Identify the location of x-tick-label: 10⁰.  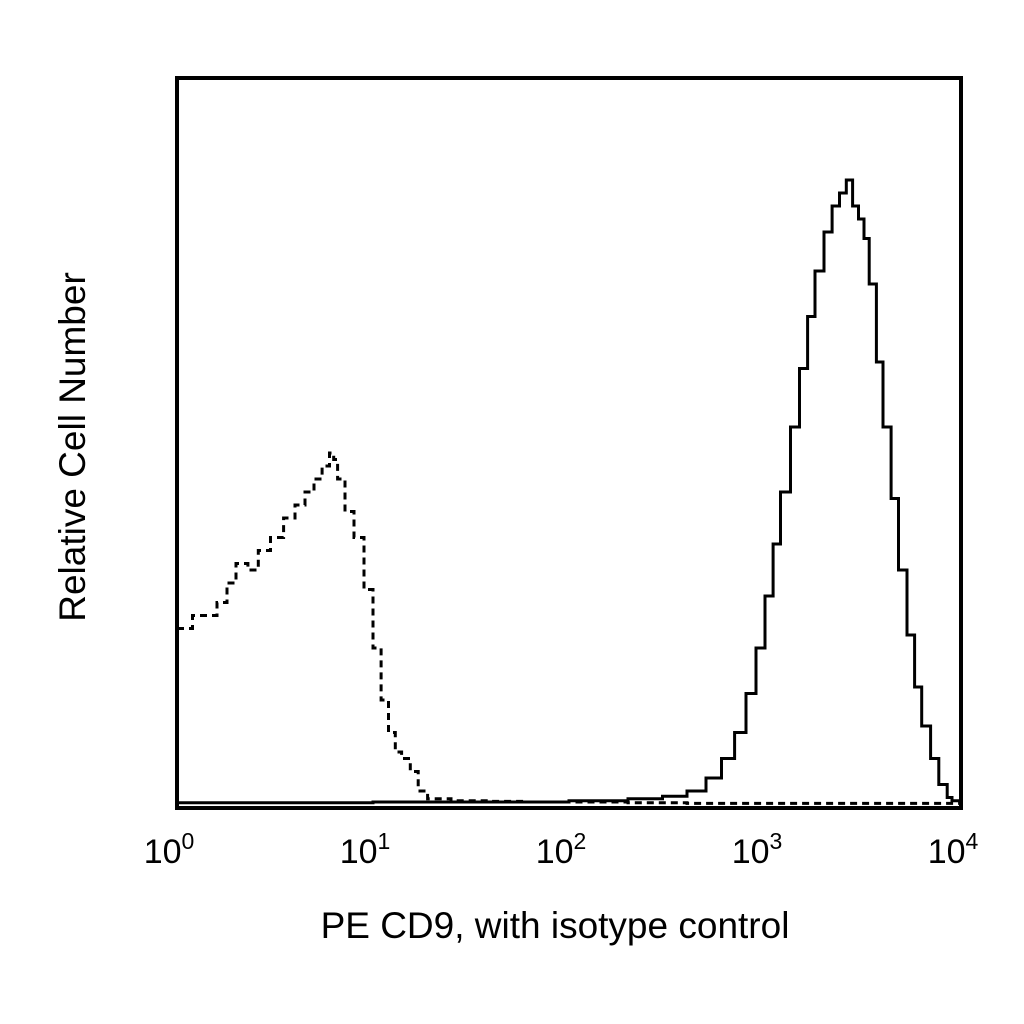
(169, 849).